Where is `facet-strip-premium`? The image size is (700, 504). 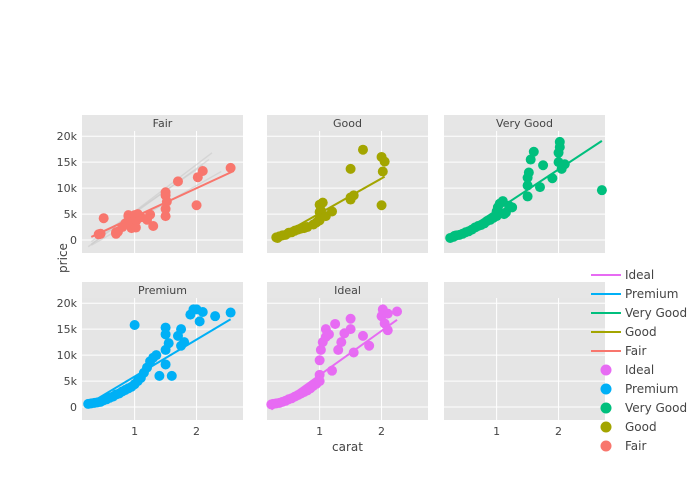
facet-strip-premium is located at coordinates (162, 290).